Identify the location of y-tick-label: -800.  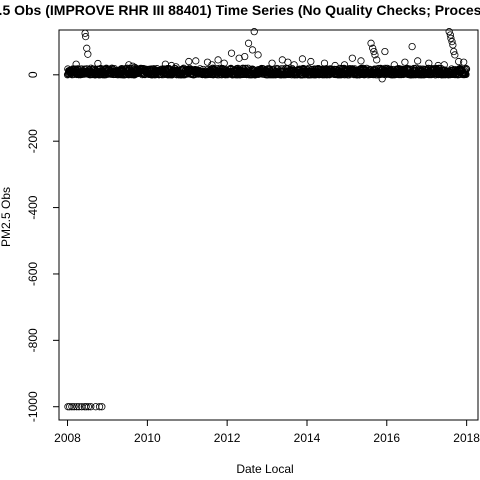
(33, 340).